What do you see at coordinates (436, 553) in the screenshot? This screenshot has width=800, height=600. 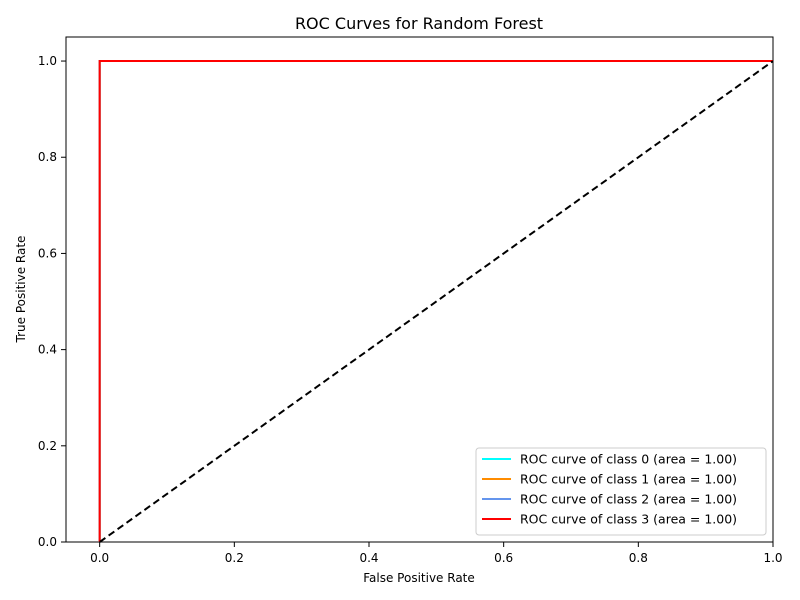 I see `x-axis: 0.0 0.2 0.4 0.6 0.8 1.0` at bounding box center [436, 553].